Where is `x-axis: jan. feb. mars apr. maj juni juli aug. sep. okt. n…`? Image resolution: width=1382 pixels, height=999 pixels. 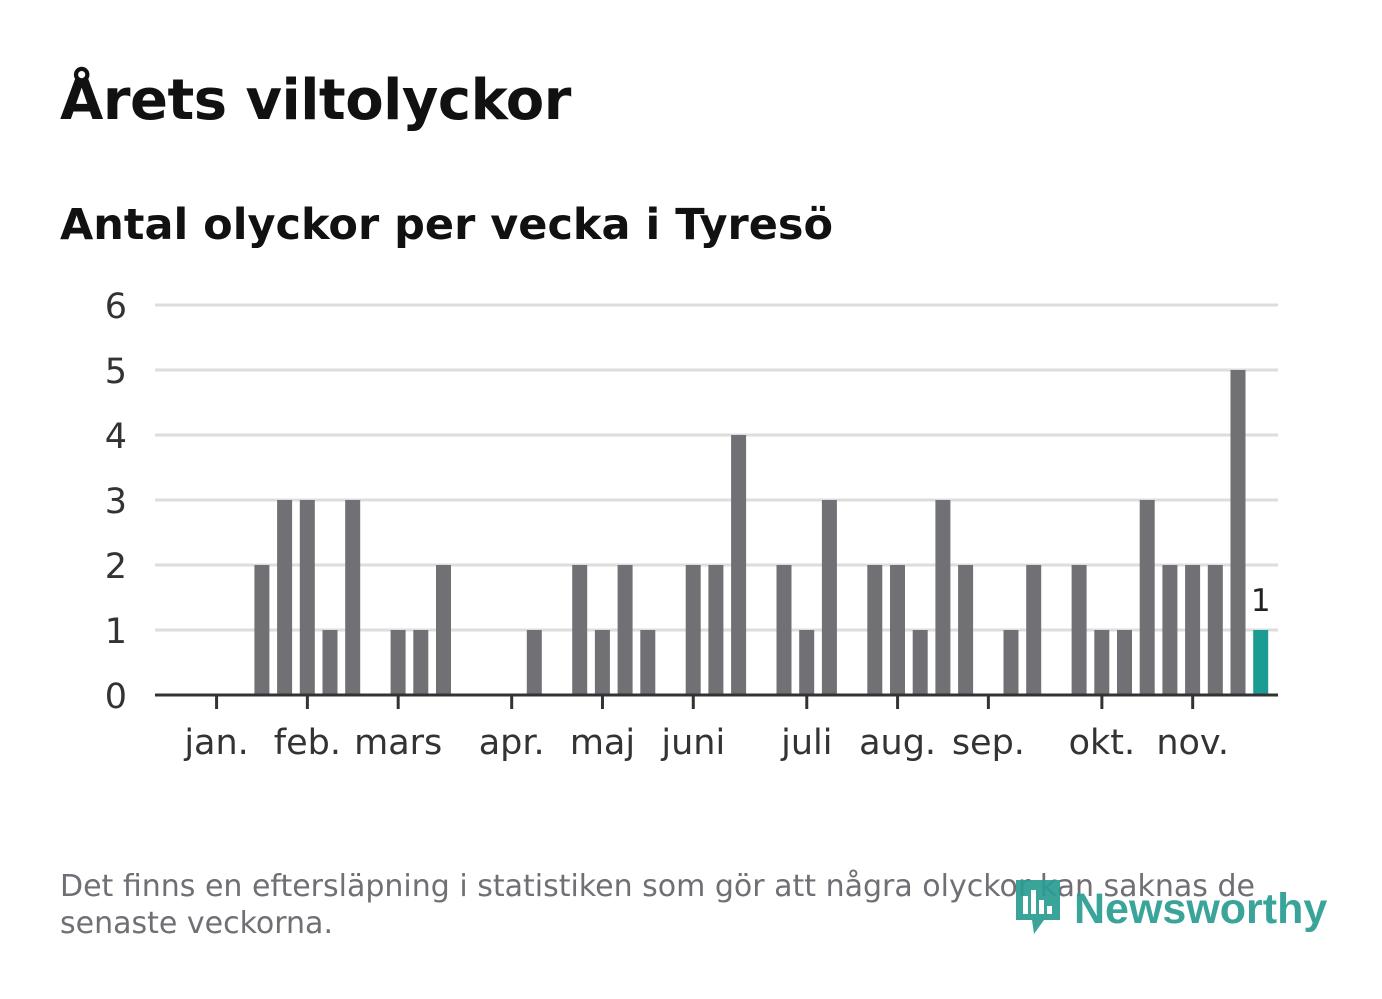
x-axis: jan. feb. mars apr. maj juni juli aug. sep. okt. n… is located at coordinates (716, 728).